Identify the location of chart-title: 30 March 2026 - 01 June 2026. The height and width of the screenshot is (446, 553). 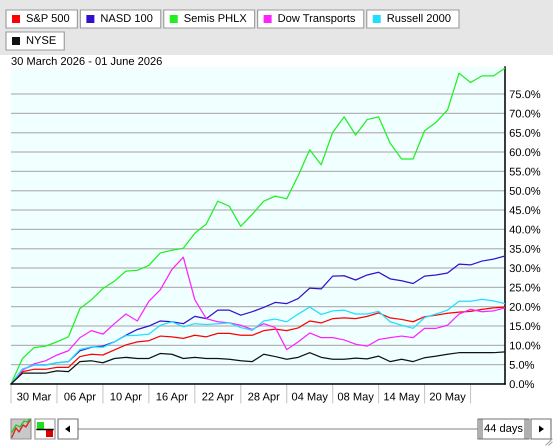
(86, 60).